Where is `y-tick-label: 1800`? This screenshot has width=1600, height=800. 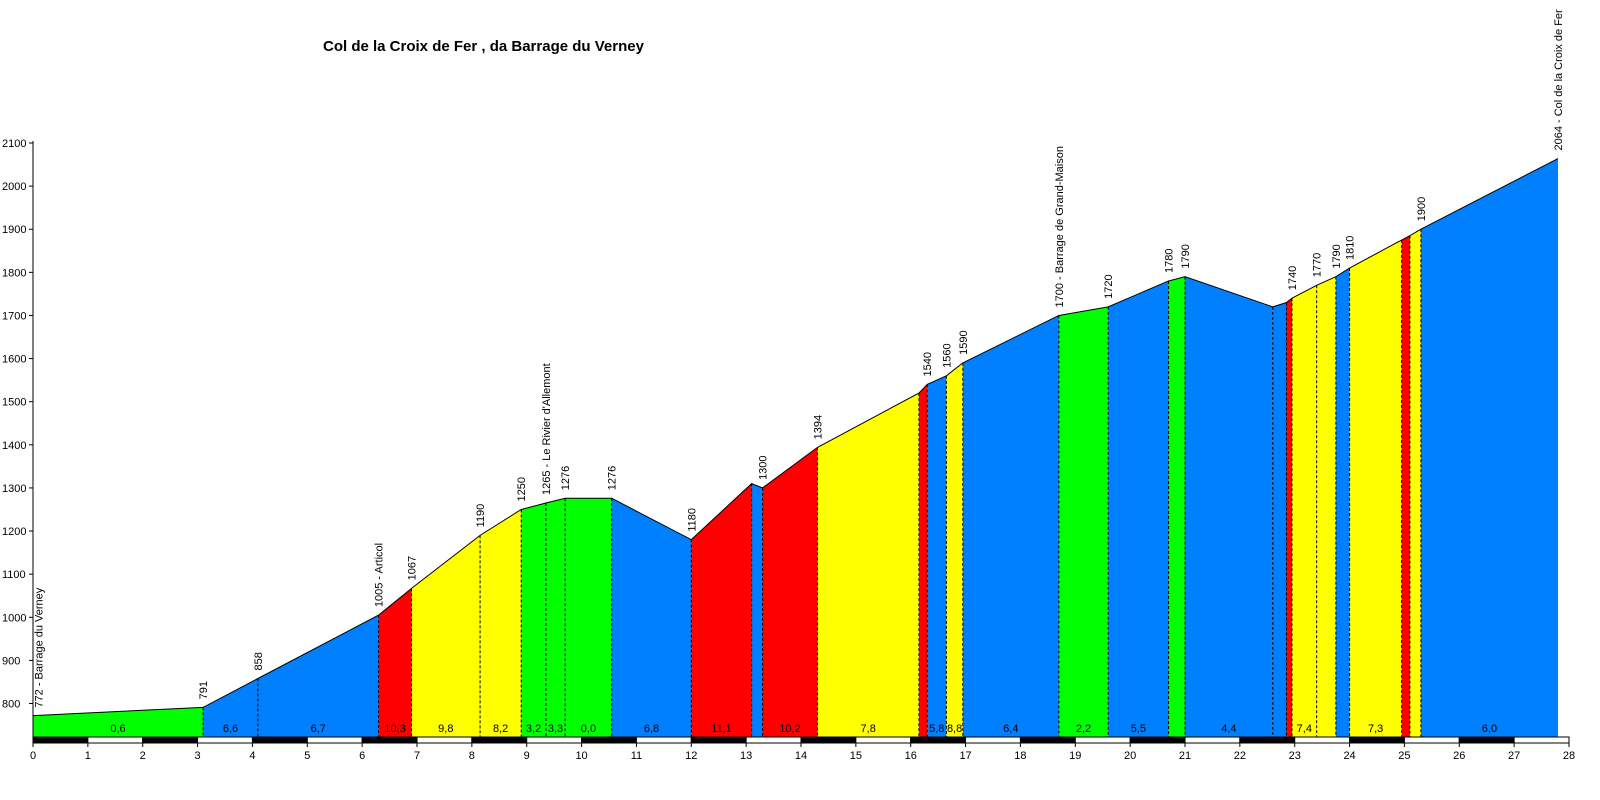
y-tick-label: 1800 is located at coordinates (14, 273).